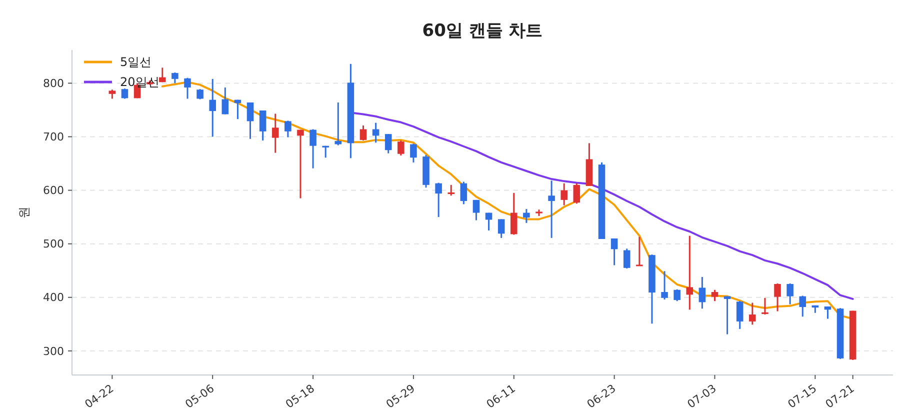  I want to click on legend-label: 5일선, so click(136, 62).